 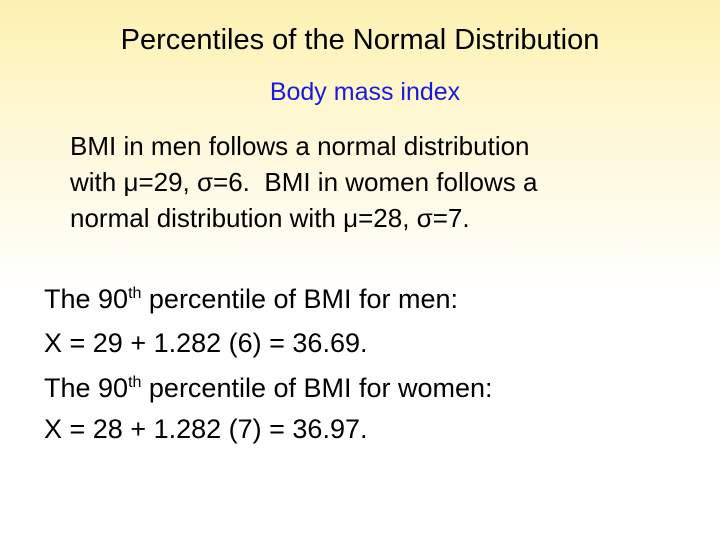 What do you see at coordinates (206, 343) in the screenshot?
I see `result-line: X = 29 + 1.282 (6) = 36.69.` at bounding box center [206, 343].